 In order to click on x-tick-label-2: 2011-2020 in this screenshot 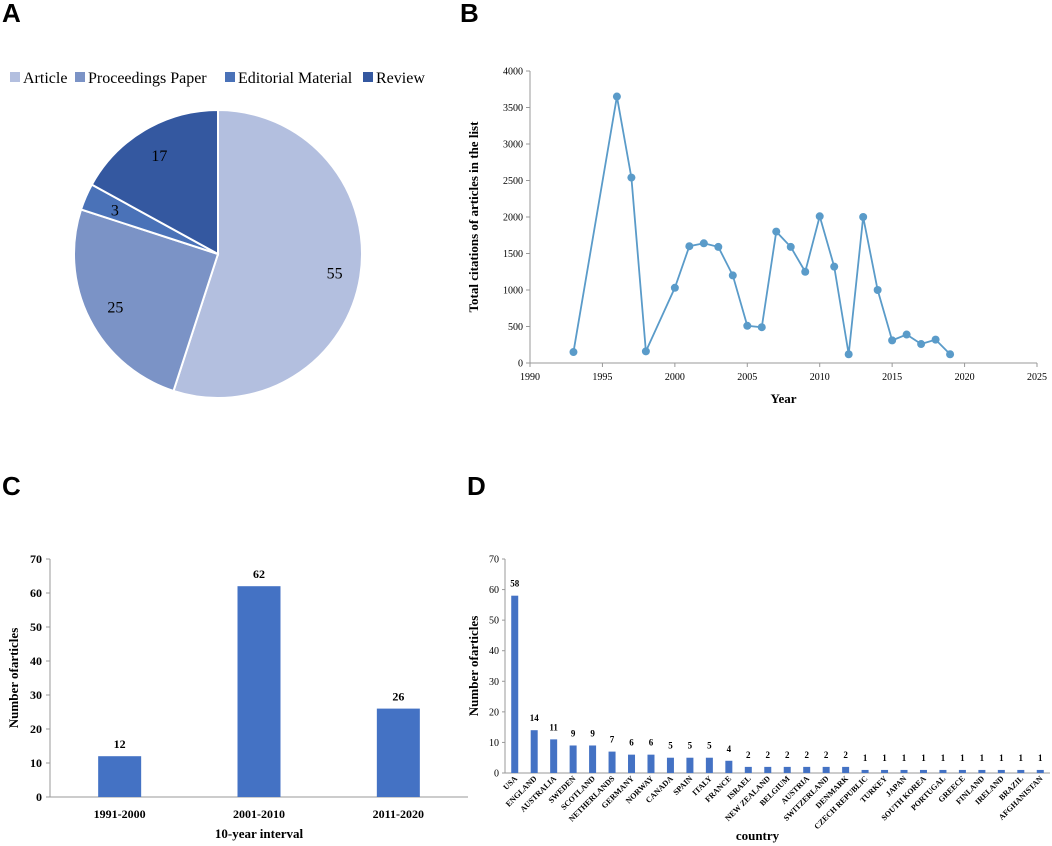, I will do `click(398, 814)`.